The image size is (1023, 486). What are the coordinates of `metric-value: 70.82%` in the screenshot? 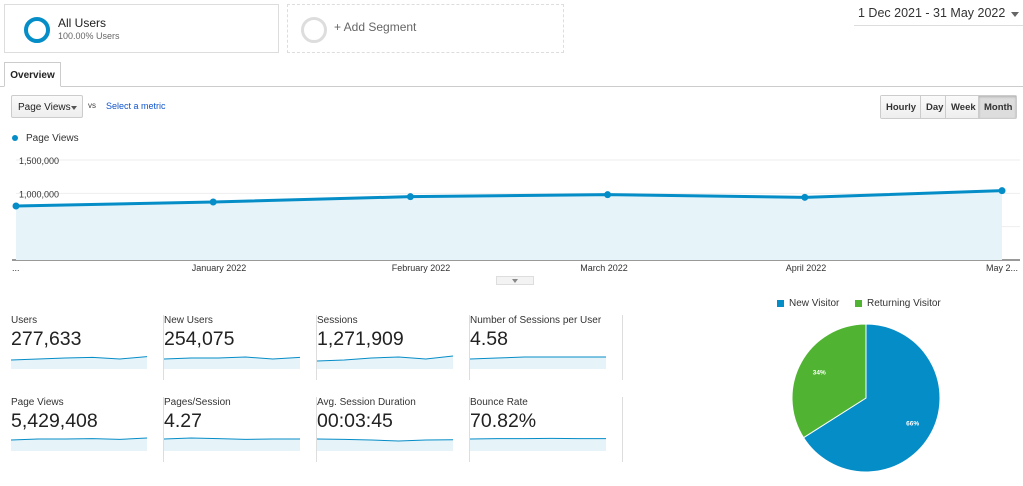 It's located at (503, 421).